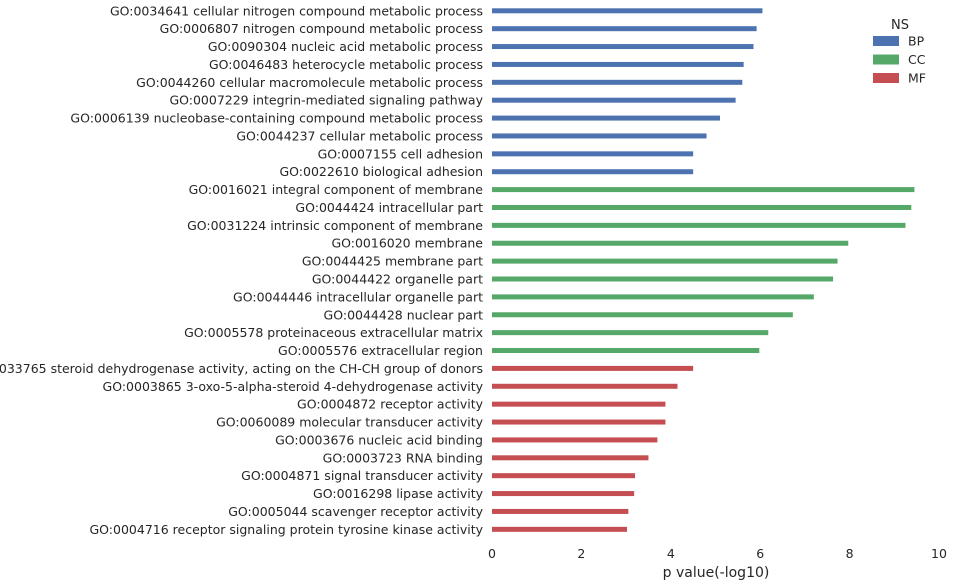 The image size is (953, 587). What do you see at coordinates (403, 457) in the screenshot?
I see `category-label: GO:0003723 RNA binding` at bounding box center [403, 457].